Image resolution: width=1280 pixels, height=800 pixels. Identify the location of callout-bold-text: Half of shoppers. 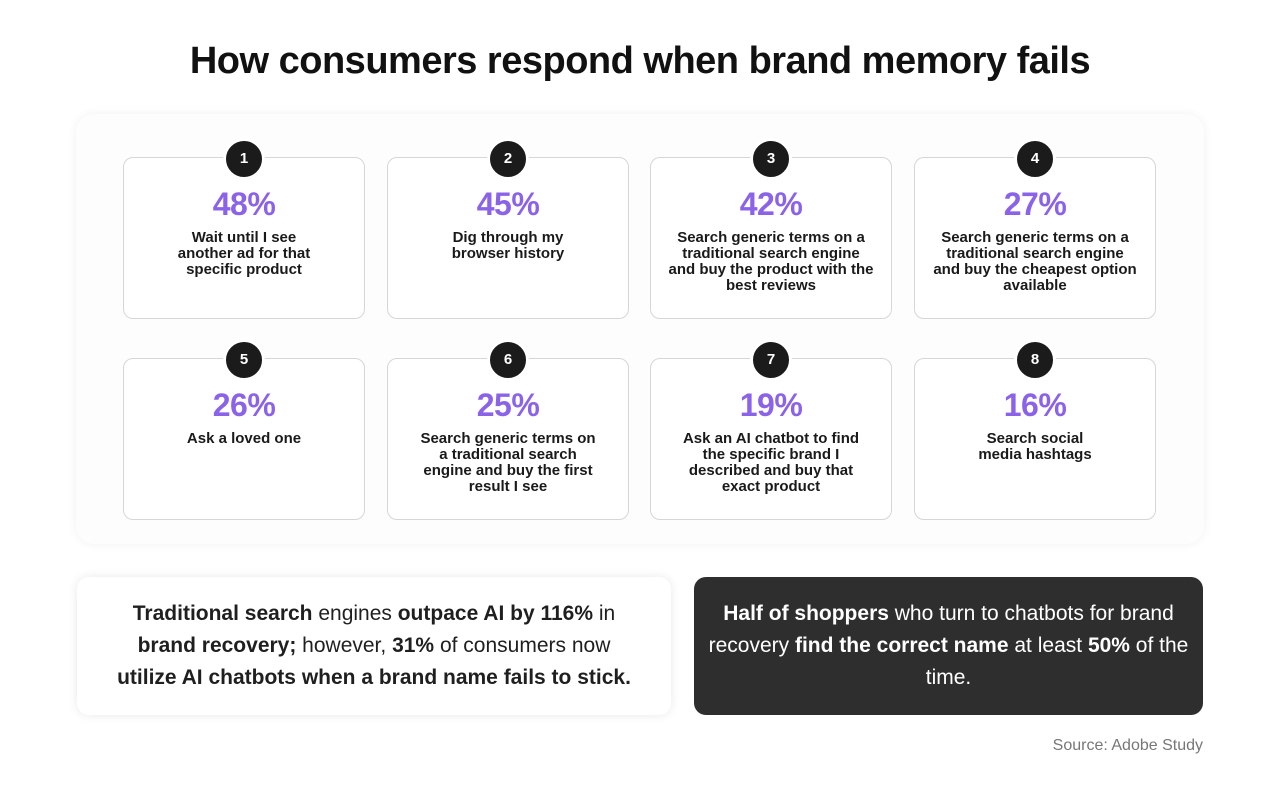
(806, 613).